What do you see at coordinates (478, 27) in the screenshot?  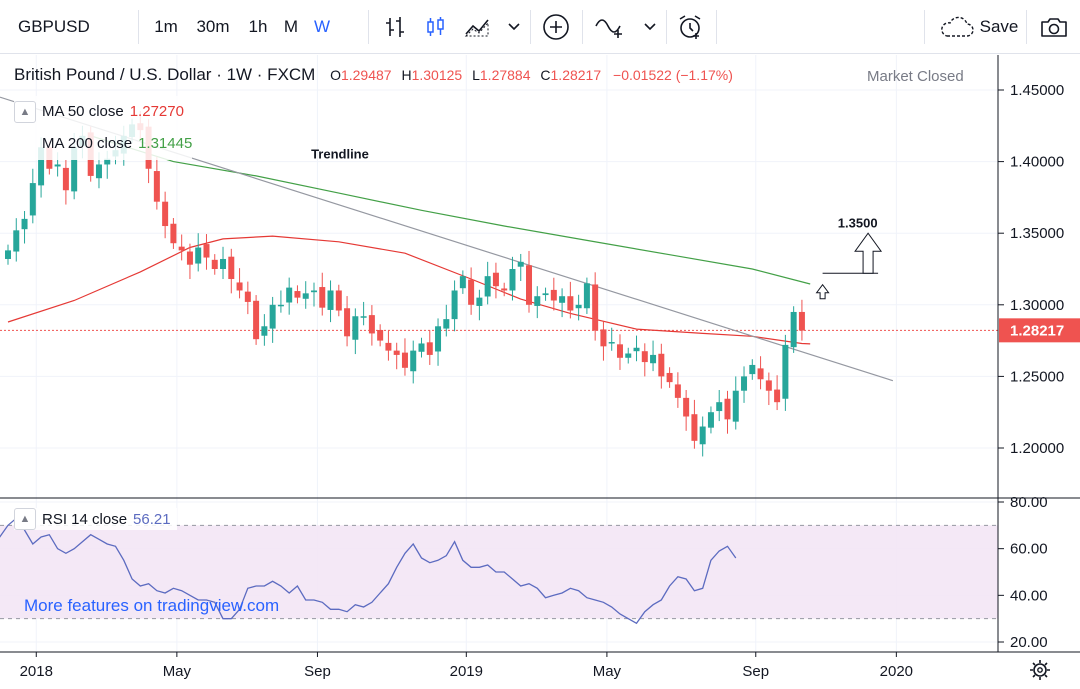 I see `area-chart-icon` at bounding box center [478, 27].